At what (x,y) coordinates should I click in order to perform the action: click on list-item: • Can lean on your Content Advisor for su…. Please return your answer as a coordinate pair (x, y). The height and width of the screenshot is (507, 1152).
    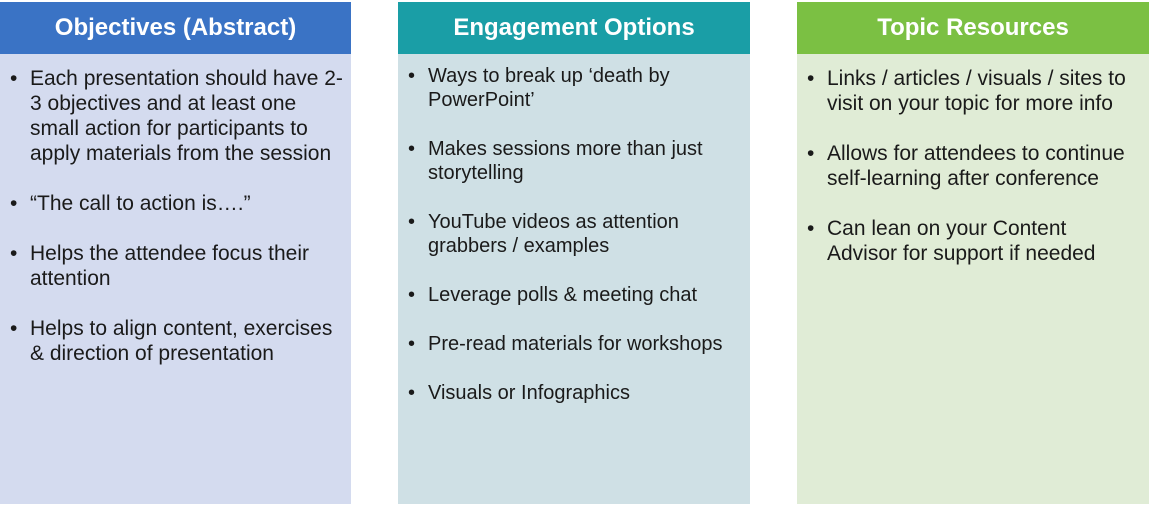
    Looking at the image, I should click on (951, 241).